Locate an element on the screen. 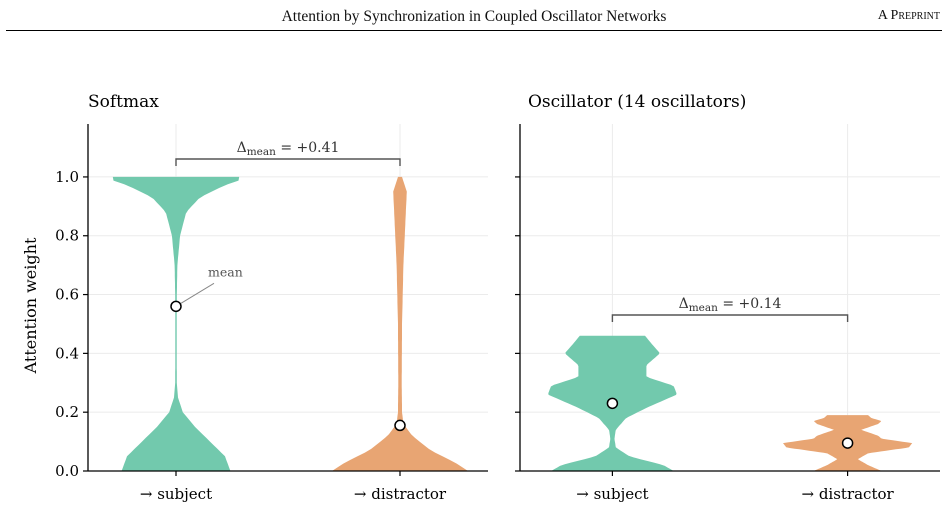  panel-title: Softmax is located at coordinates (123, 102).